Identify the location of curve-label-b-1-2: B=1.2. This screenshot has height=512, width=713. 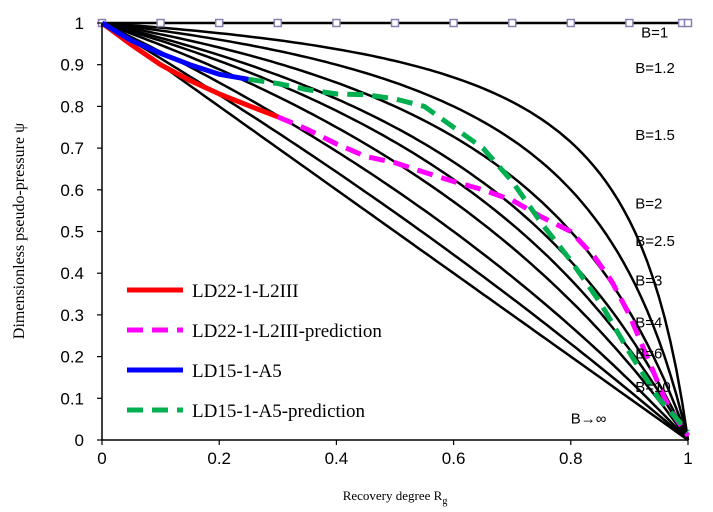
(655, 68).